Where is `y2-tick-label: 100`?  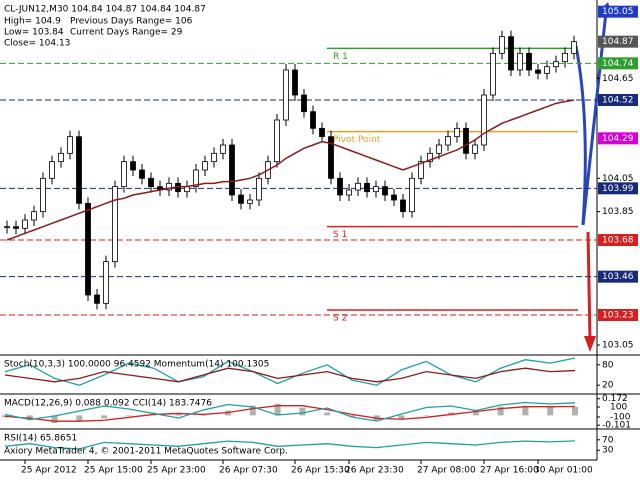 y2-tick-label: 100 is located at coordinates (618, 408).